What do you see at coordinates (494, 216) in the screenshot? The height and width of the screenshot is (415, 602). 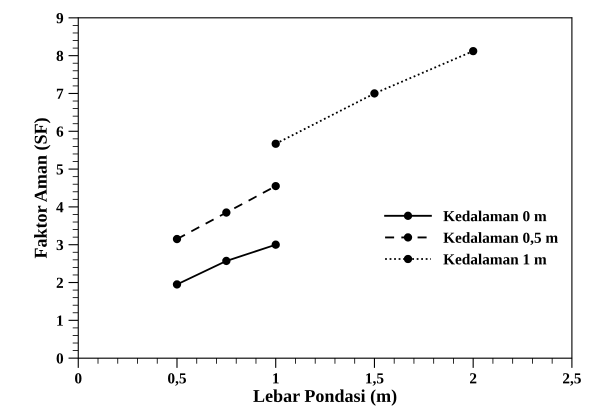 I see `legend-label: Kedalaman 0 m` at bounding box center [494, 216].